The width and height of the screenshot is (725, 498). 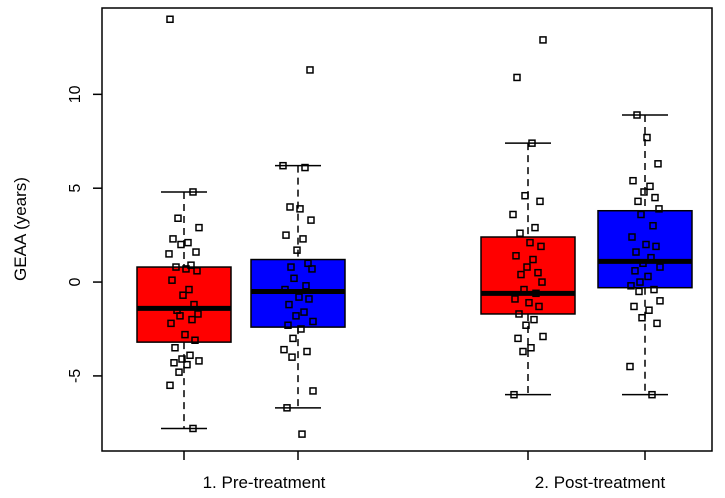 What do you see at coordinates (264, 482) in the screenshot?
I see `x-tick-label: 1. Pre-treatment` at bounding box center [264, 482].